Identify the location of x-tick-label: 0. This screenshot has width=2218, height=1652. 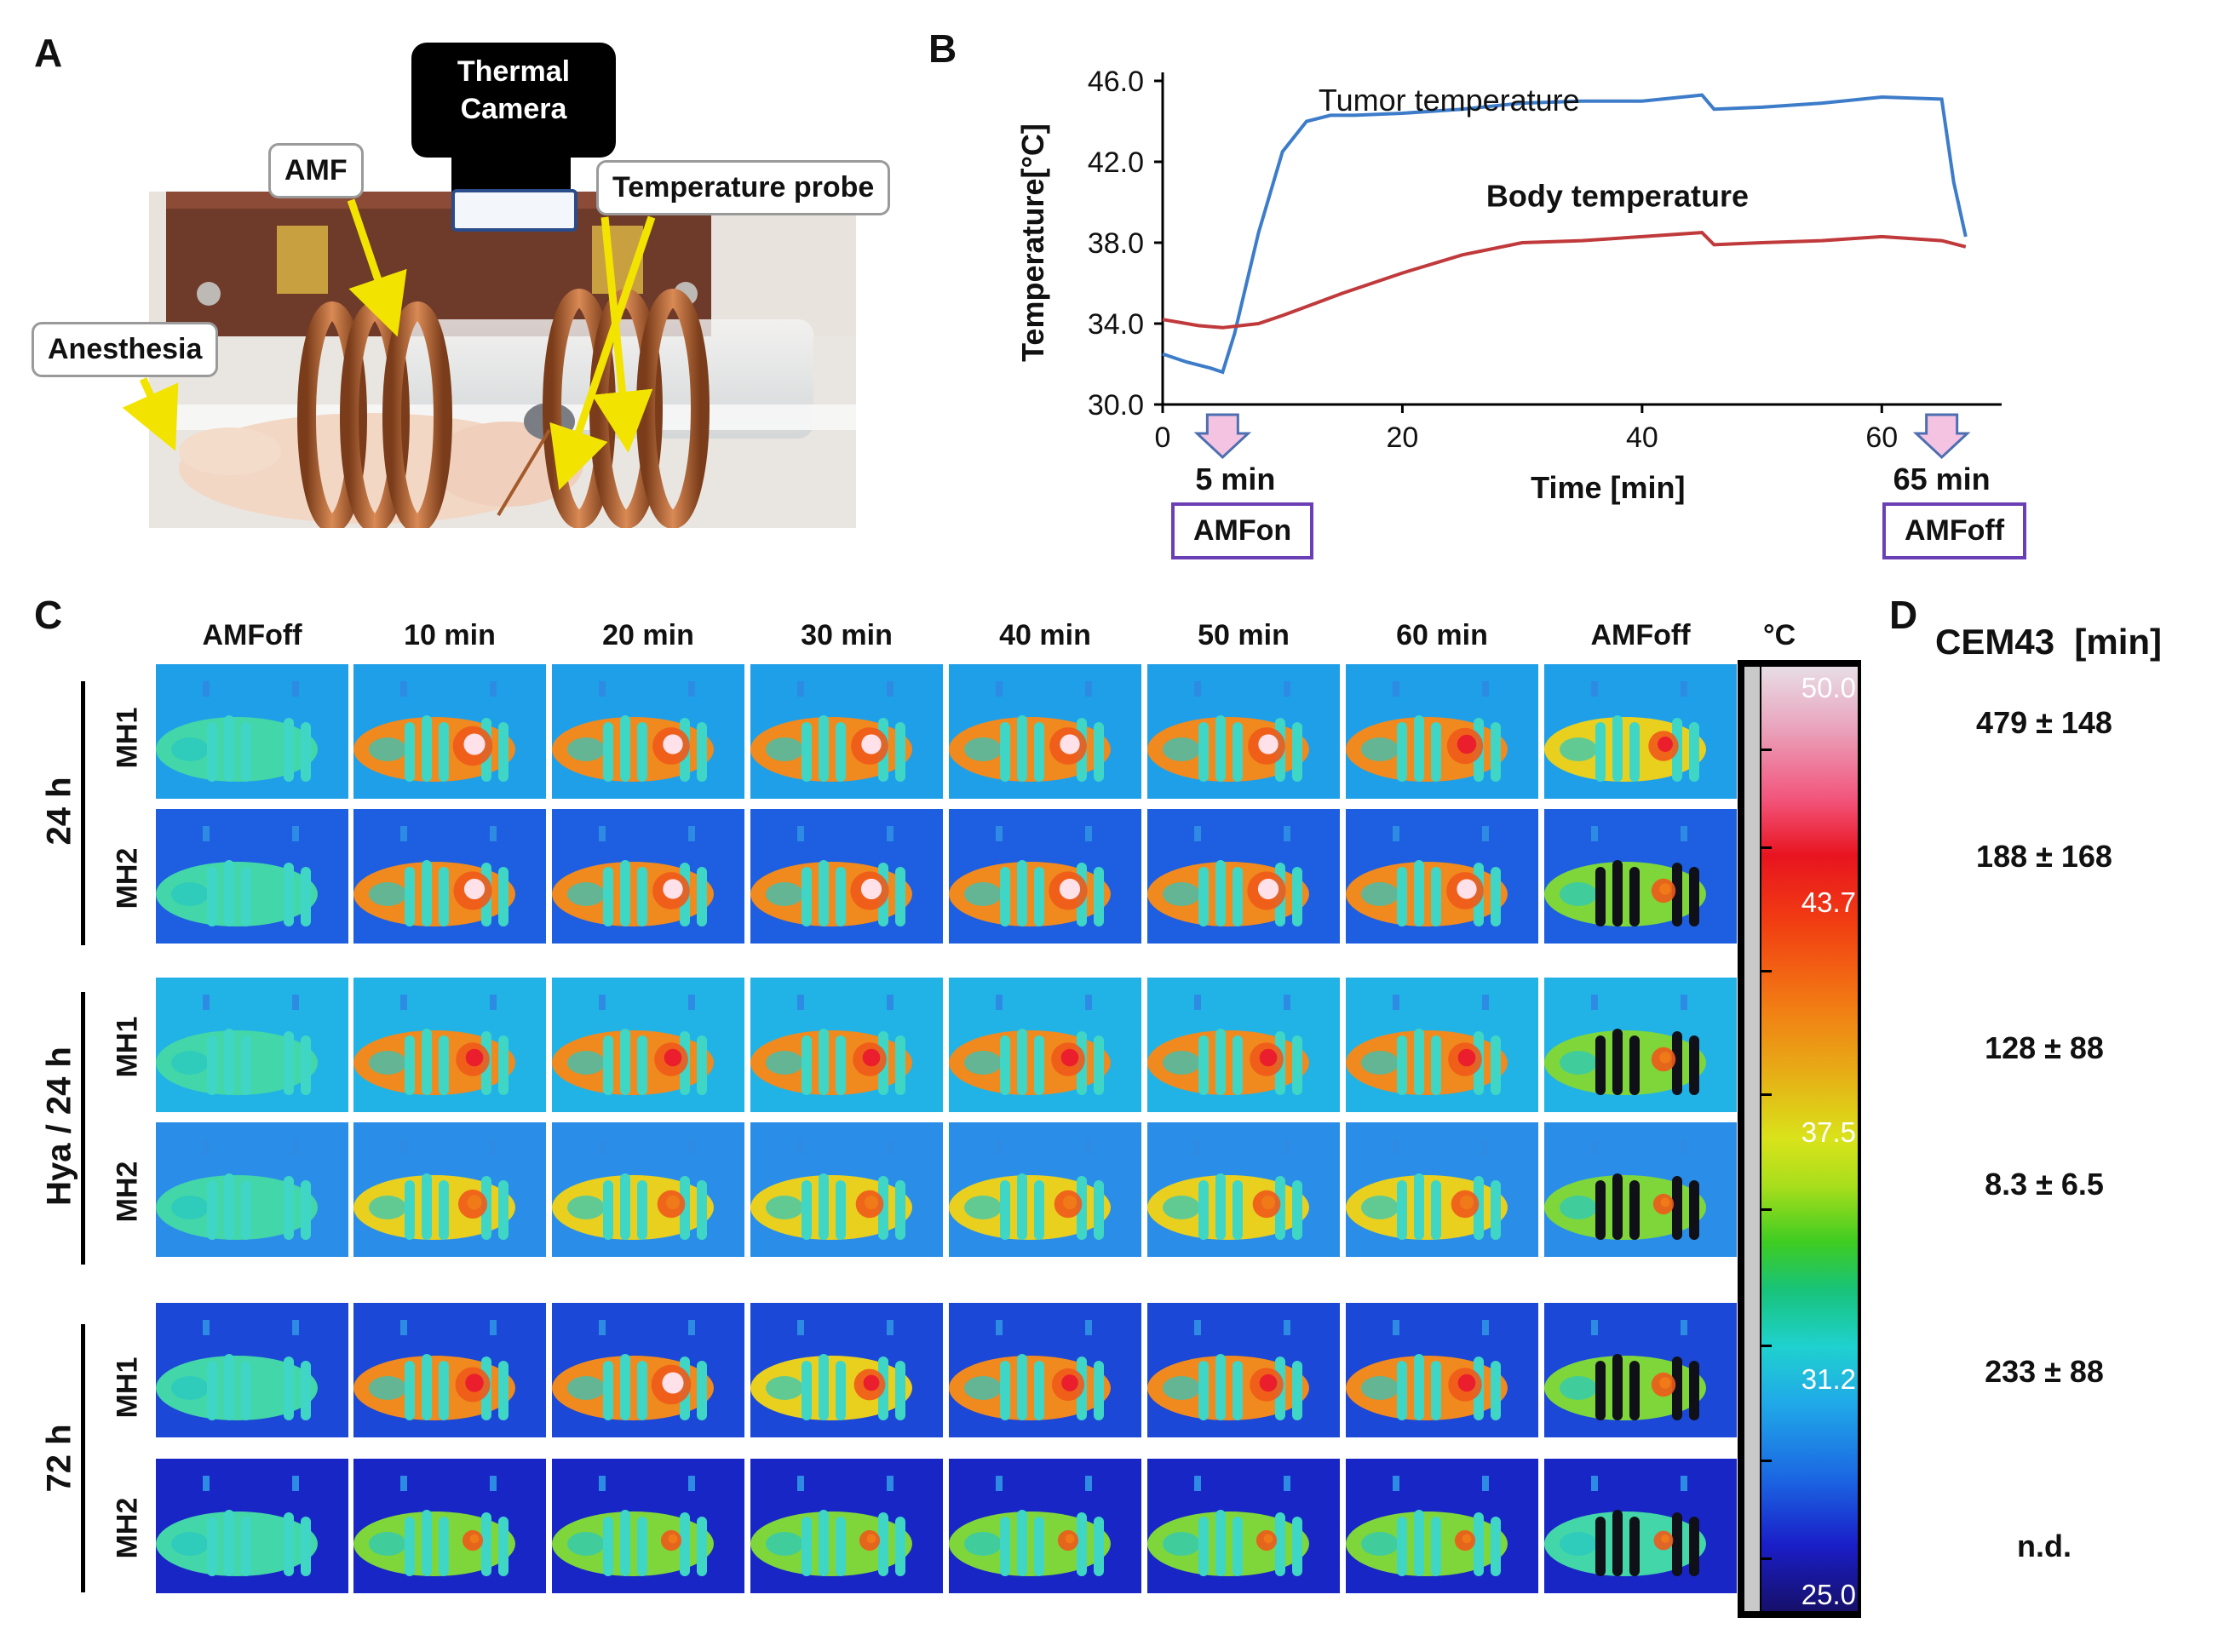
(1163, 438).